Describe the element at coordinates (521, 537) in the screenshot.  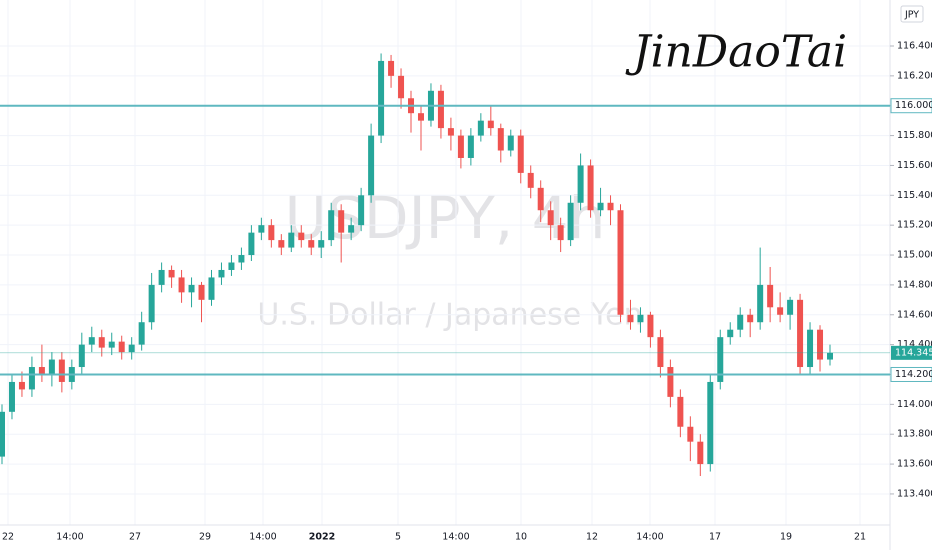
I see `x-tick-label: 10` at that location.